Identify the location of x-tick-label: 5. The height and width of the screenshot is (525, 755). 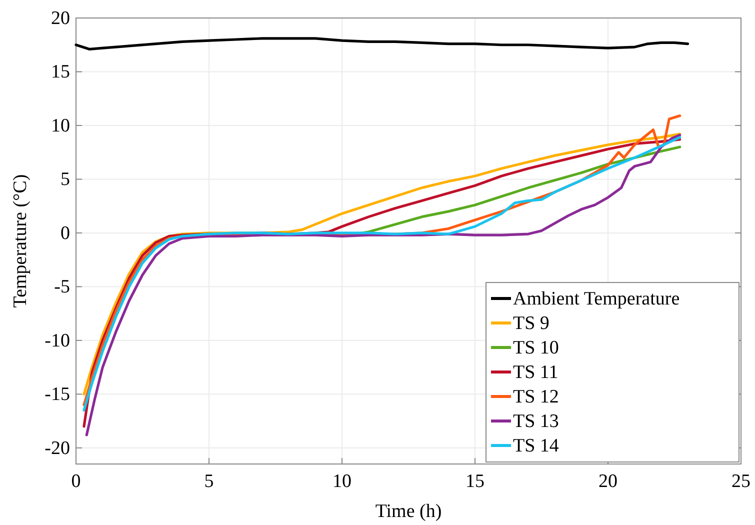
(209, 481).